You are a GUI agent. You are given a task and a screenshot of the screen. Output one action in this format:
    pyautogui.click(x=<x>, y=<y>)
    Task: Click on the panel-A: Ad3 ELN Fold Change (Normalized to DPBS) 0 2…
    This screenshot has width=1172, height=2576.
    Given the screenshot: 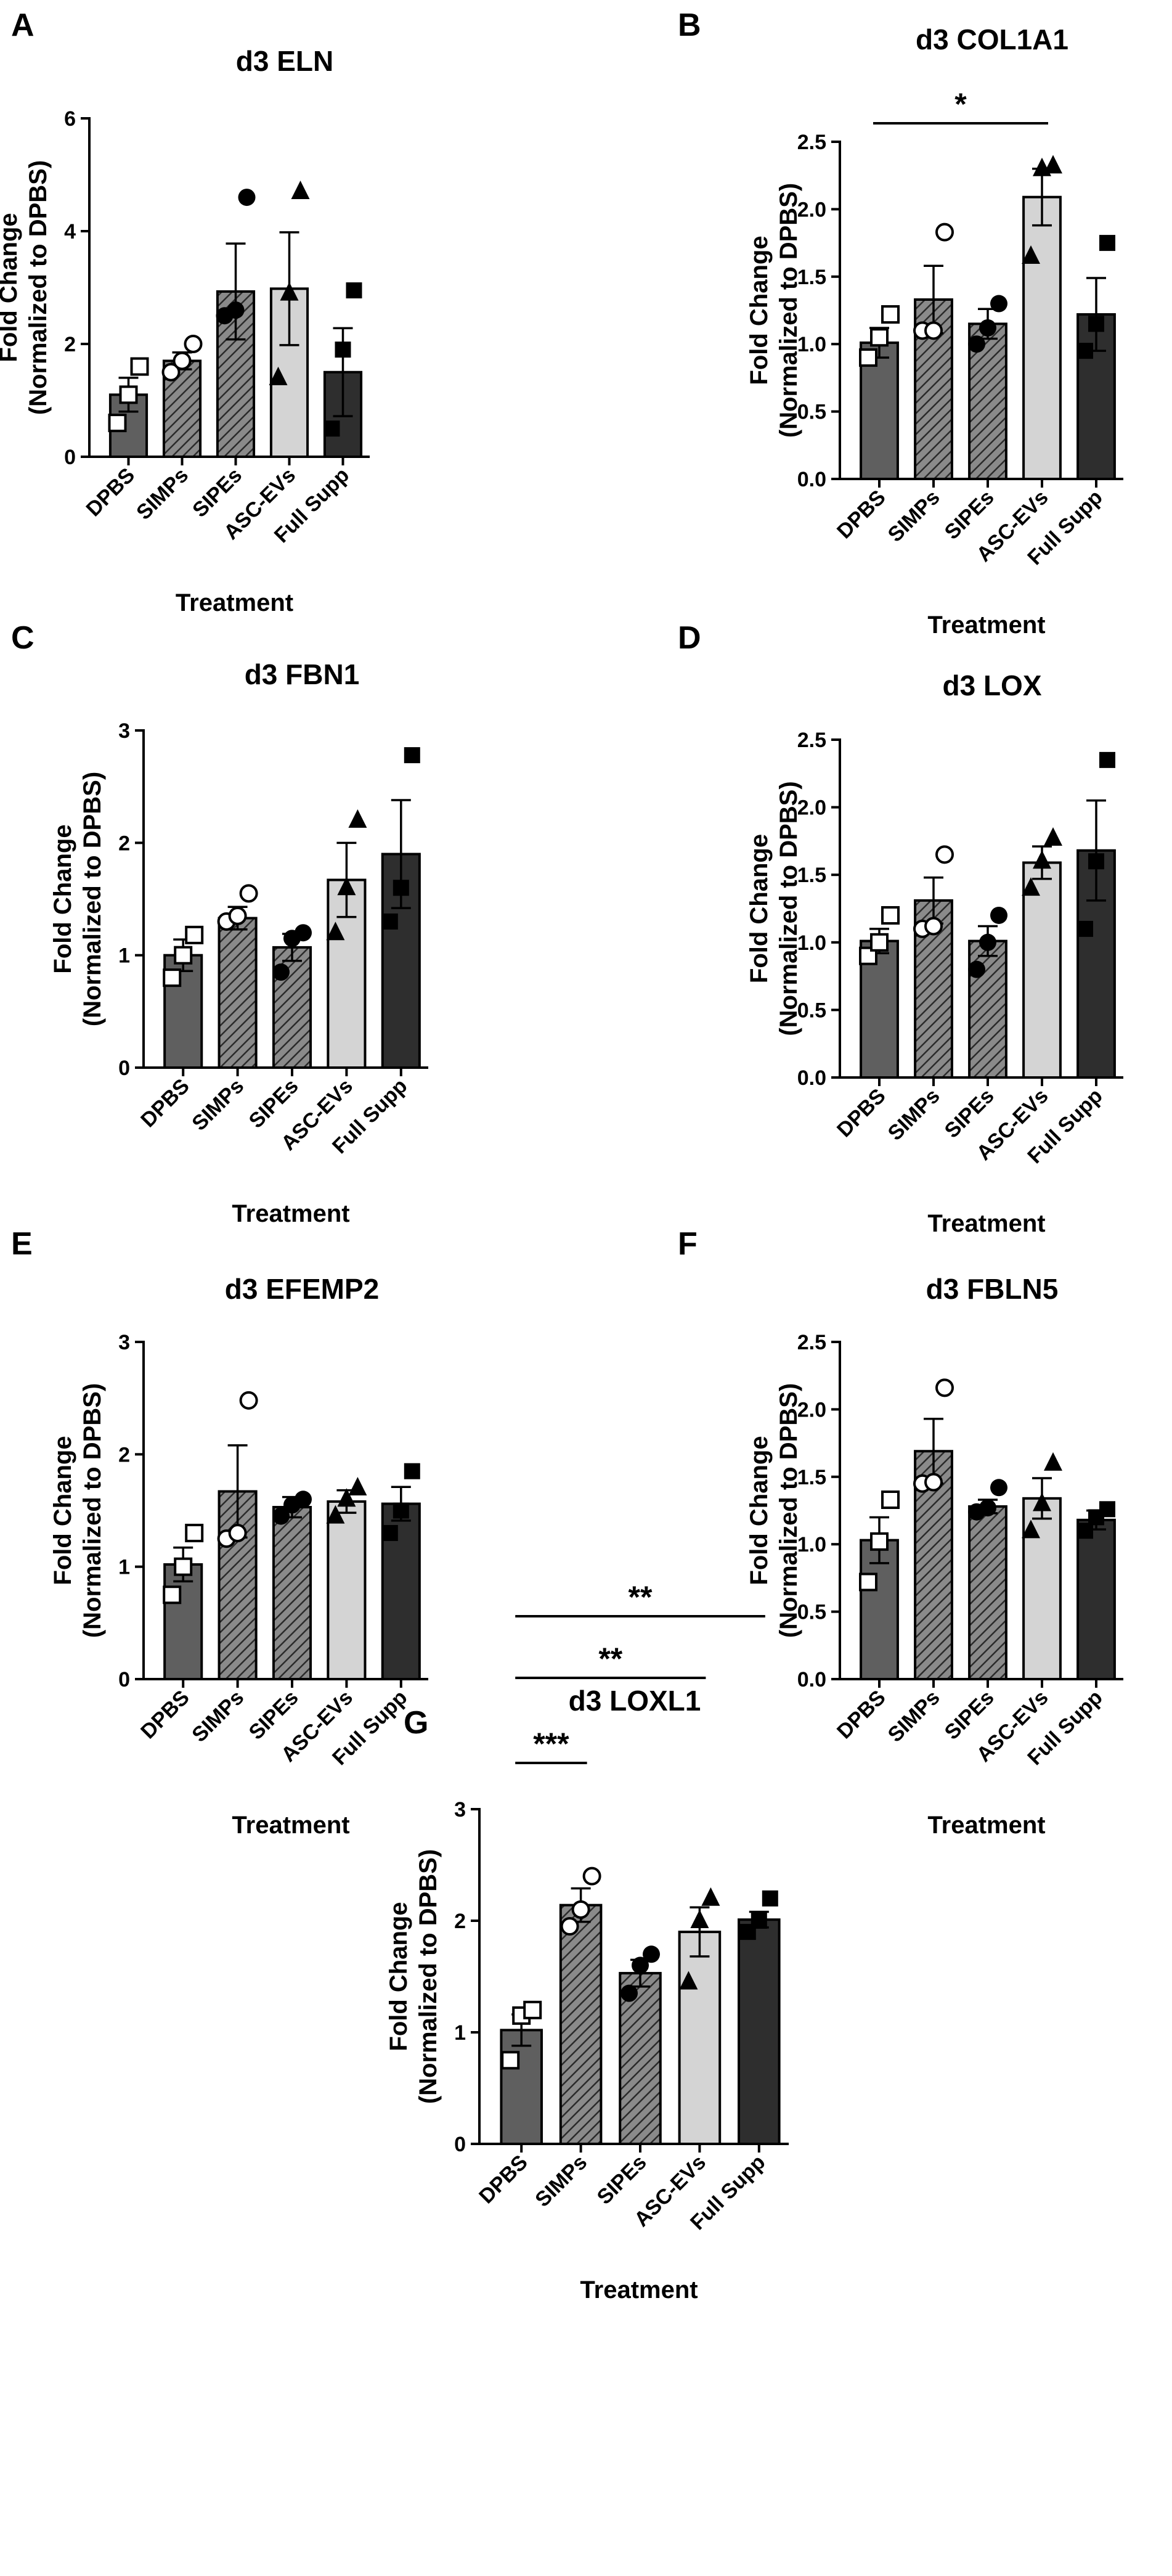 What is the action you would take?
    pyautogui.click(x=185, y=311)
    